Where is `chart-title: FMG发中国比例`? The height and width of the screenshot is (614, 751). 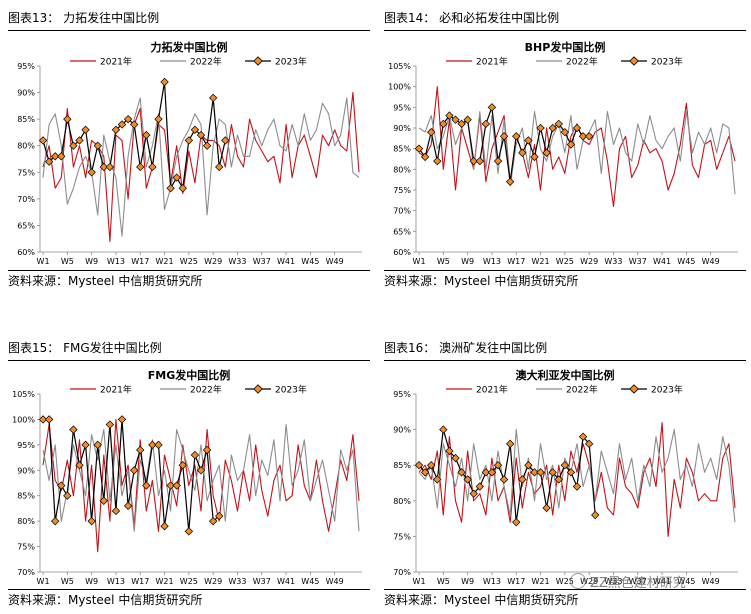
chart-title: FMG发中国比例 is located at coordinates (189, 375).